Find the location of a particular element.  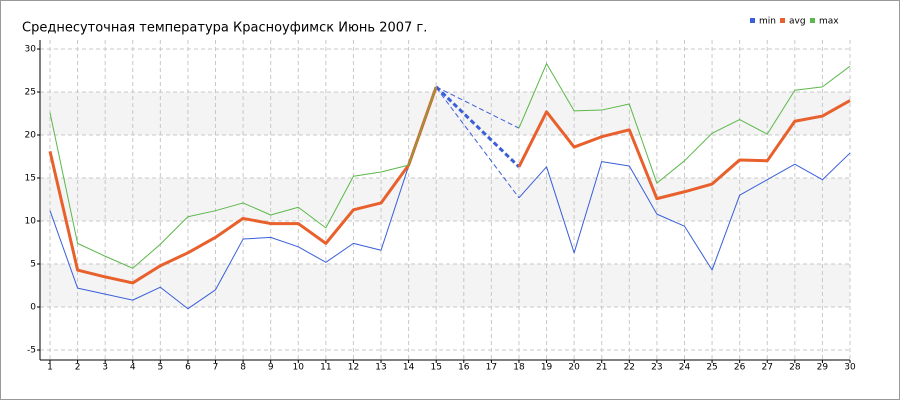

y-tick-label: 20 is located at coordinates (31, 136).